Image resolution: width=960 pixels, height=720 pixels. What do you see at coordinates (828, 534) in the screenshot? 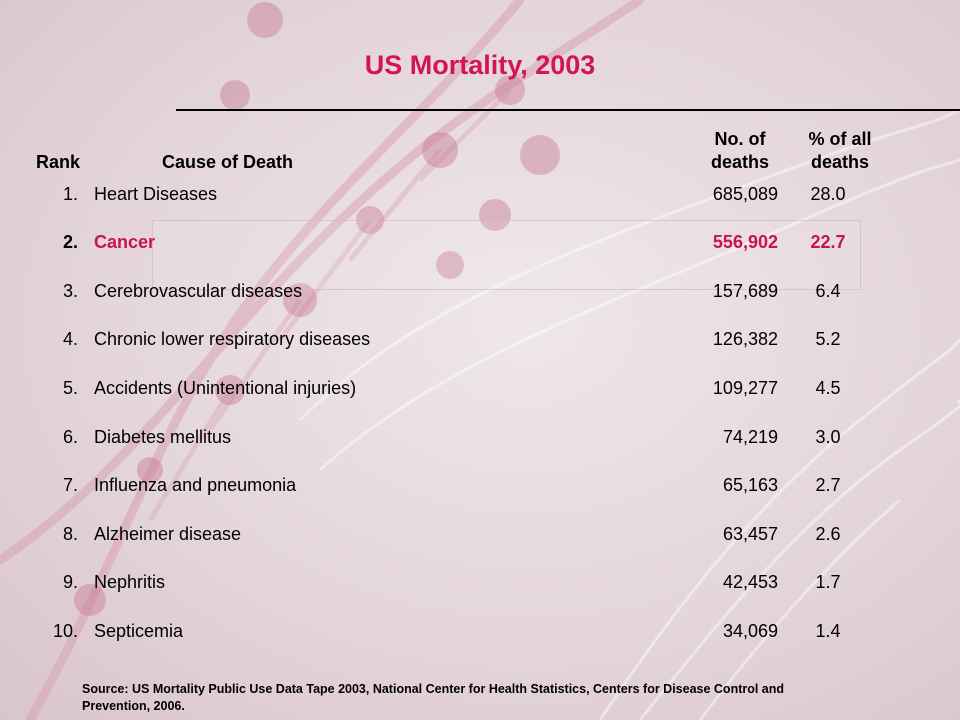
I see `percent-cell: 2.6` at bounding box center [828, 534].